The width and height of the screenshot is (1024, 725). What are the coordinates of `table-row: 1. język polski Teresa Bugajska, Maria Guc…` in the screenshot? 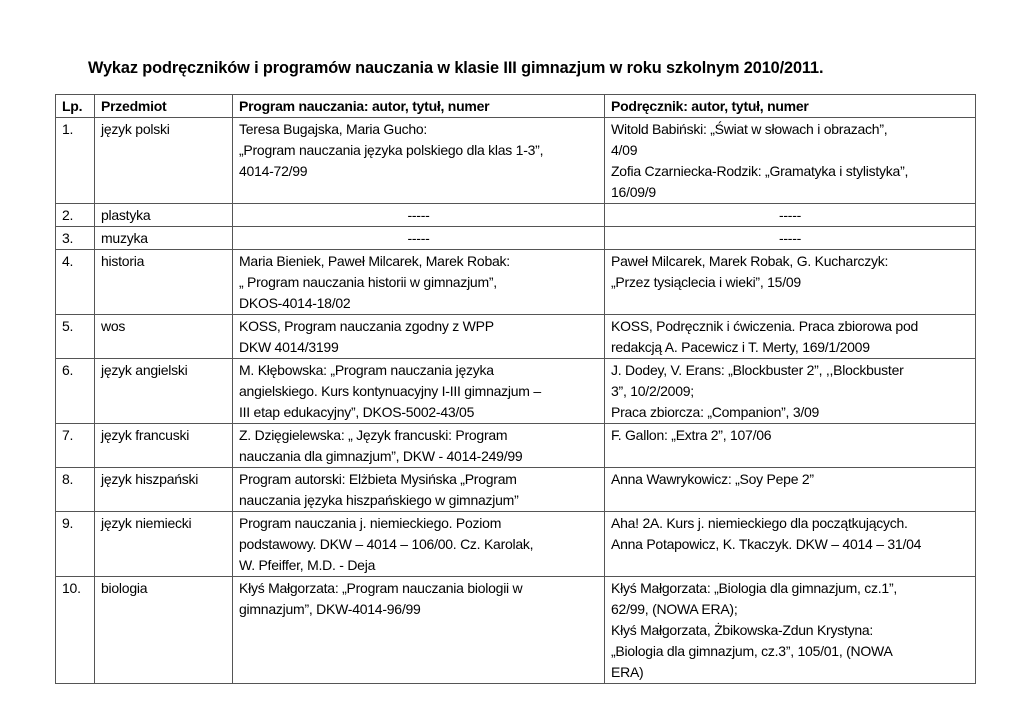 It's located at (515, 160).